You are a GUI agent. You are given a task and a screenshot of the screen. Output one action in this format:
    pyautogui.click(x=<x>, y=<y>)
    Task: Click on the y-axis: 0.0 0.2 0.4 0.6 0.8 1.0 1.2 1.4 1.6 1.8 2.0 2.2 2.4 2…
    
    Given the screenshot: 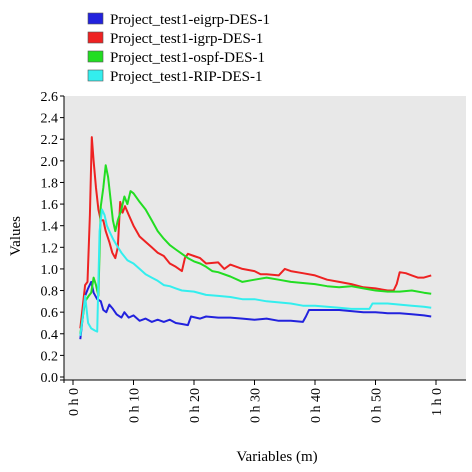 What is the action you would take?
    pyautogui.click(x=53, y=238)
    